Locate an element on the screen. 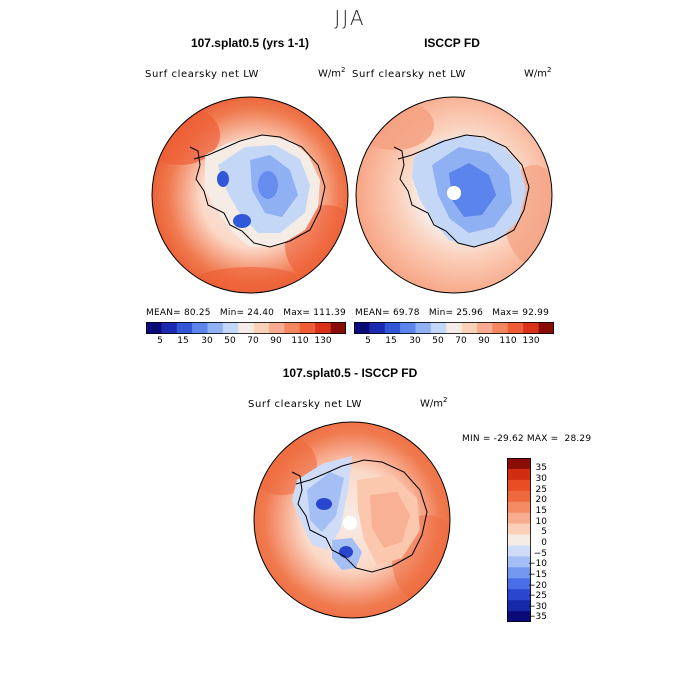  cb1-tick-5: 5 is located at coordinates (160, 341).